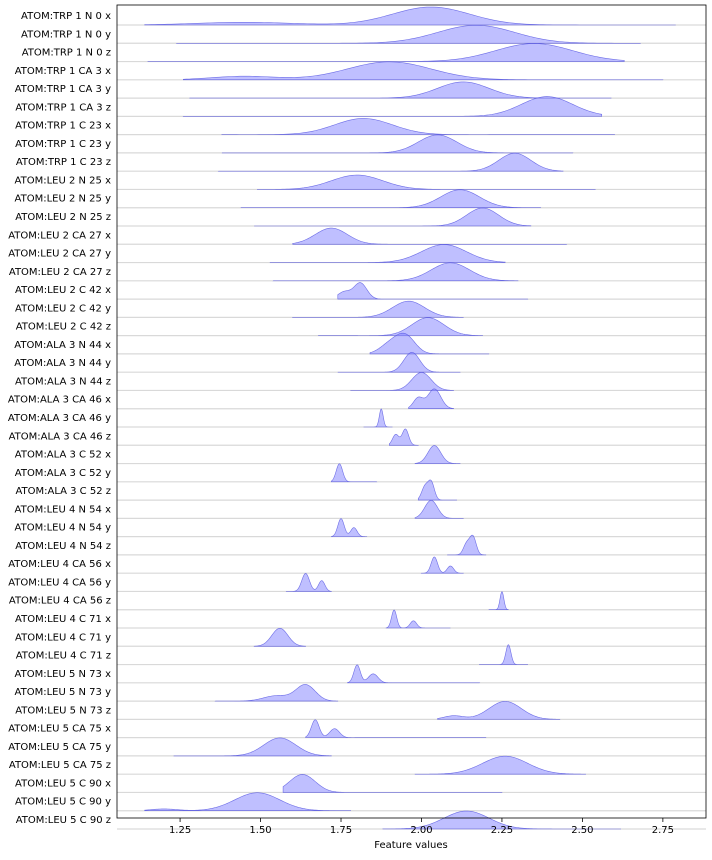 This screenshot has height=860, width=712. I want to click on y-tick-label: ATOM:LEU 4 C 71 y, so click(63, 637).